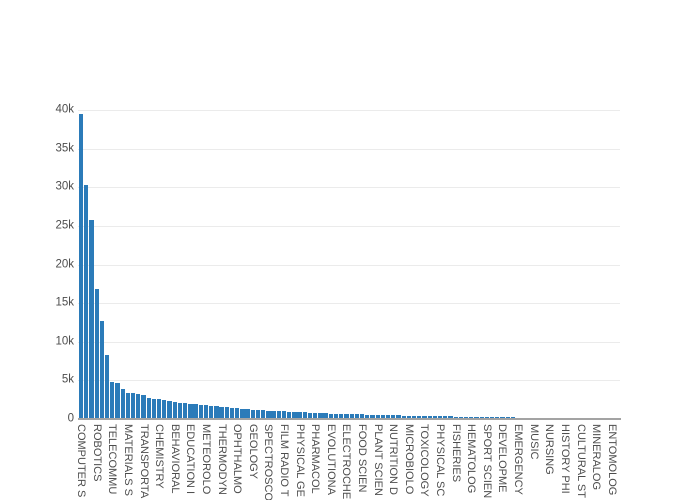 The height and width of the screenshot is (500, 700). Describe the element at coordinates (533, 442) in the screenshot. I see `x-tick-label: MUSIC` at that location.